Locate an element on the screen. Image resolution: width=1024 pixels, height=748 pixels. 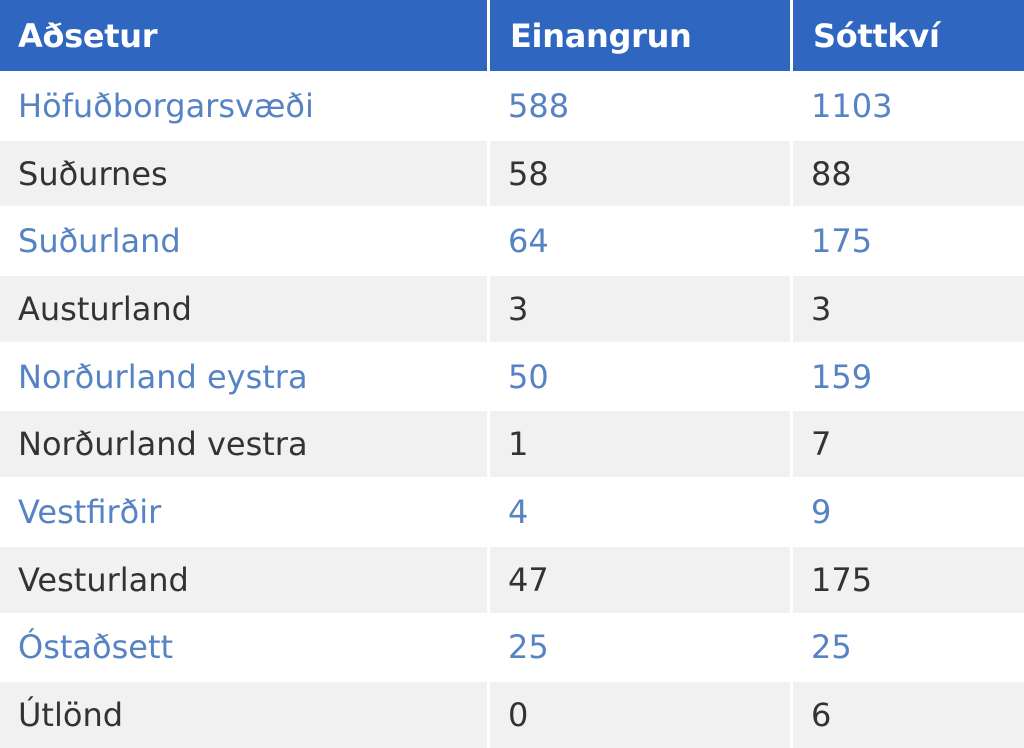
table-row: Vestfirðir 4 9 is located at coordinates (512, 511).